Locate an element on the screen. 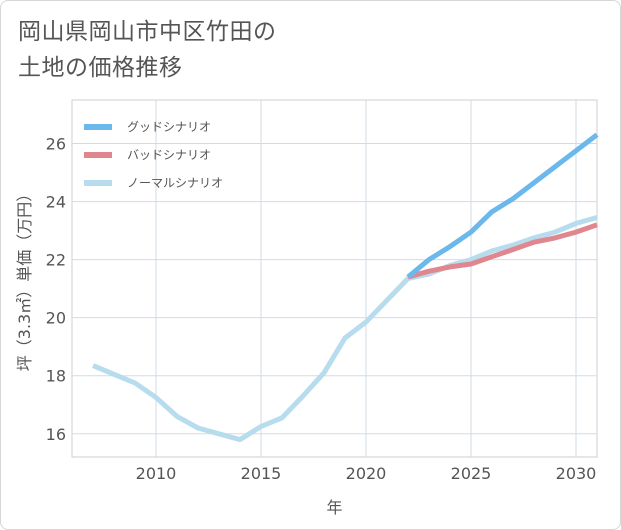 Image resolution: width=621 pixels, height=530 pixels. x-tick-label: 2020 is located at coordinates (366, 473).